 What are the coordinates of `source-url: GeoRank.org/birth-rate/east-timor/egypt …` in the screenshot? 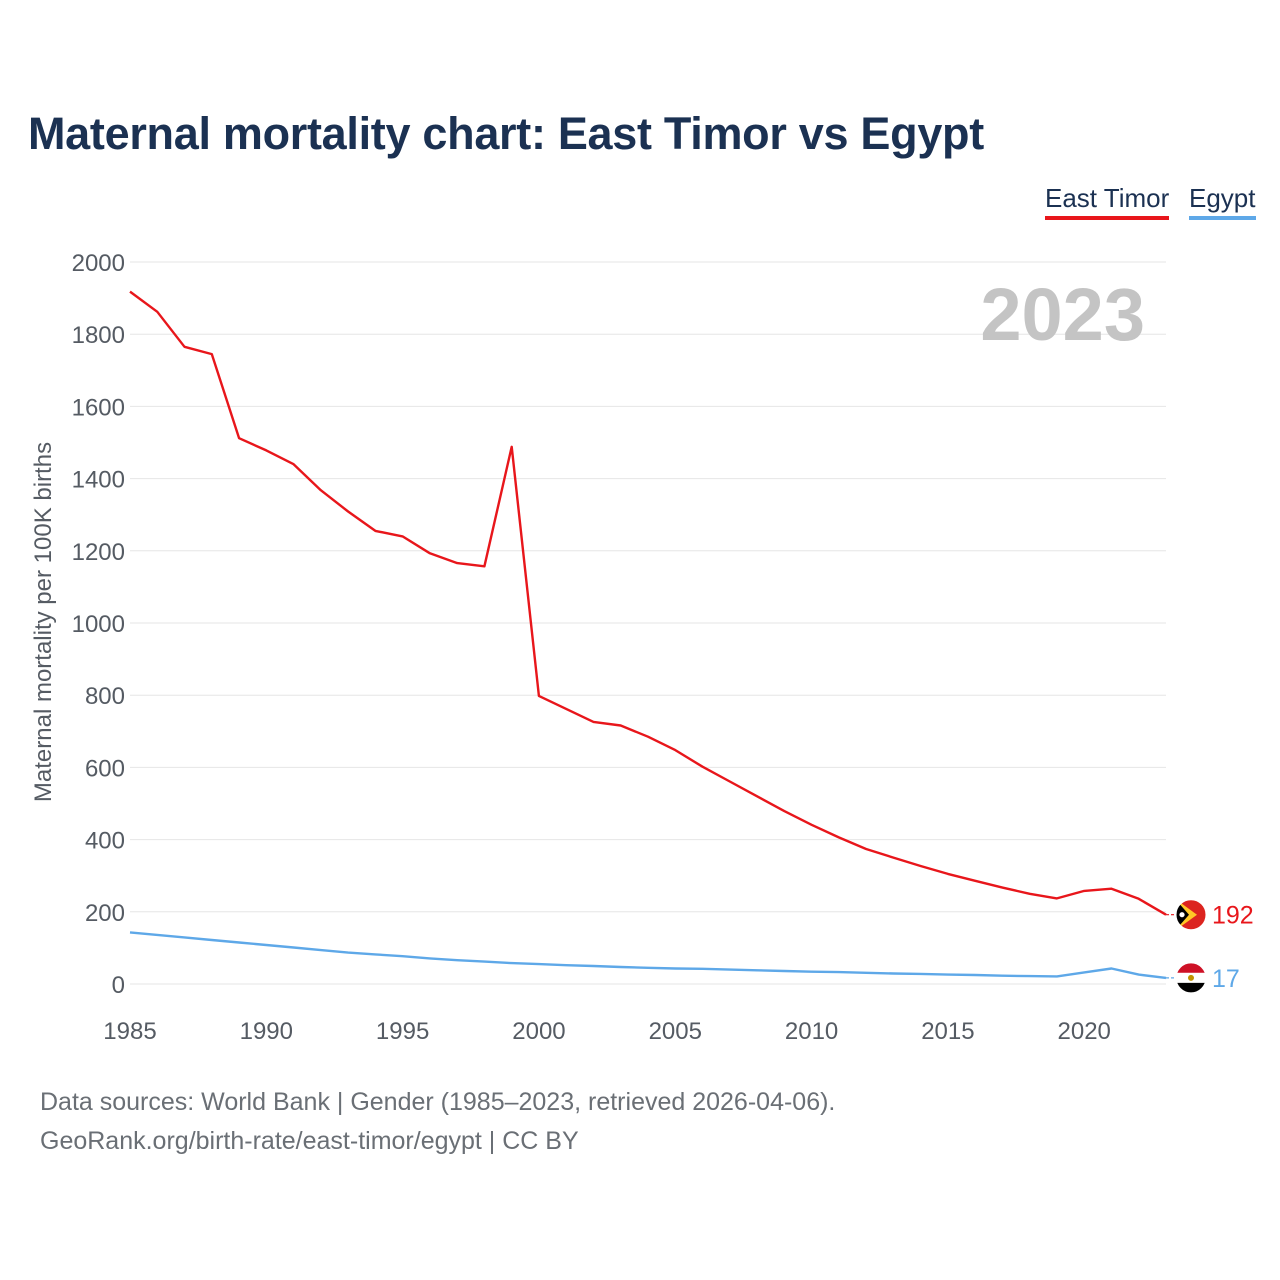 It's located at (309, 1141).